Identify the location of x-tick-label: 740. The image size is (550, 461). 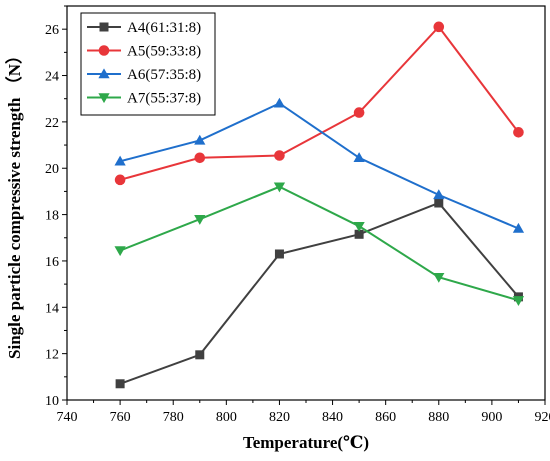
(67, 417).